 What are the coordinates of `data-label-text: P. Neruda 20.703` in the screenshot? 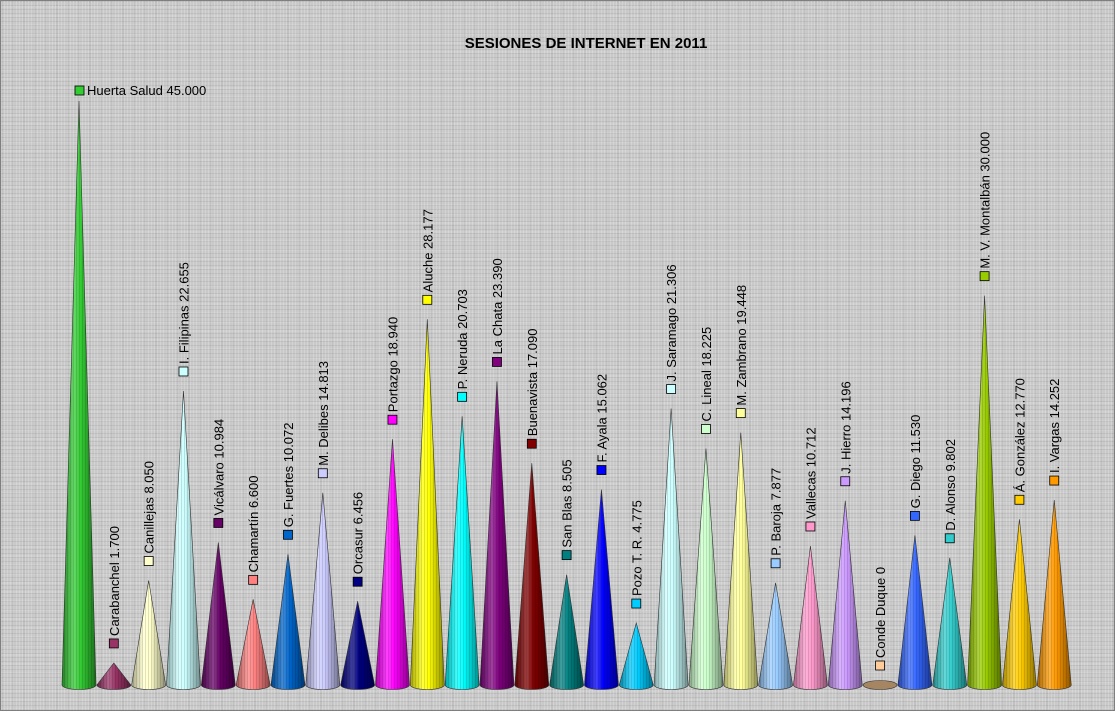 It's located at (462, 339).